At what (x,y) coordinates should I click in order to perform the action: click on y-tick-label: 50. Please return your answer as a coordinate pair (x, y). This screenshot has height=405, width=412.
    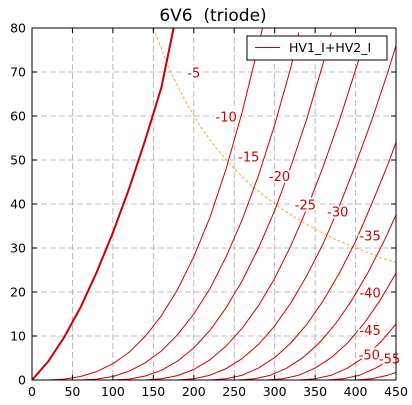
    Looking at the image, I should click on (18, 160).